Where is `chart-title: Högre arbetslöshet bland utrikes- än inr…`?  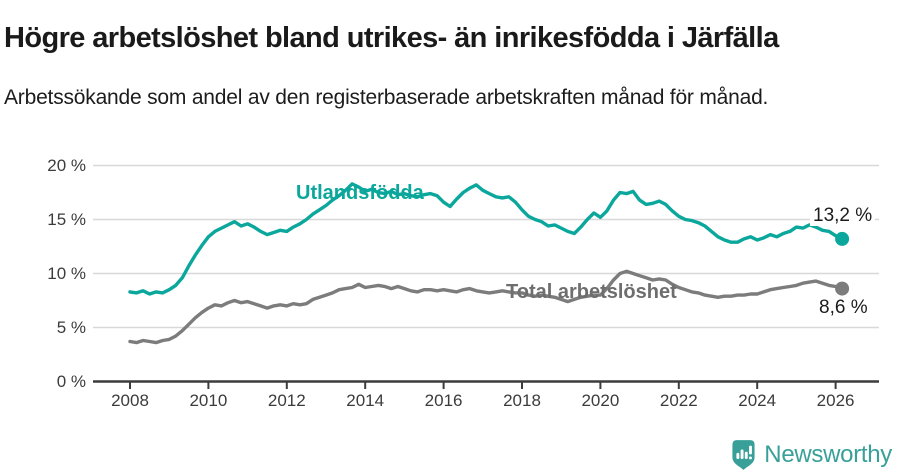
chart-title: Högre arbetslöshet bland utrikes- än inr… is located at coordinates (391, 38).